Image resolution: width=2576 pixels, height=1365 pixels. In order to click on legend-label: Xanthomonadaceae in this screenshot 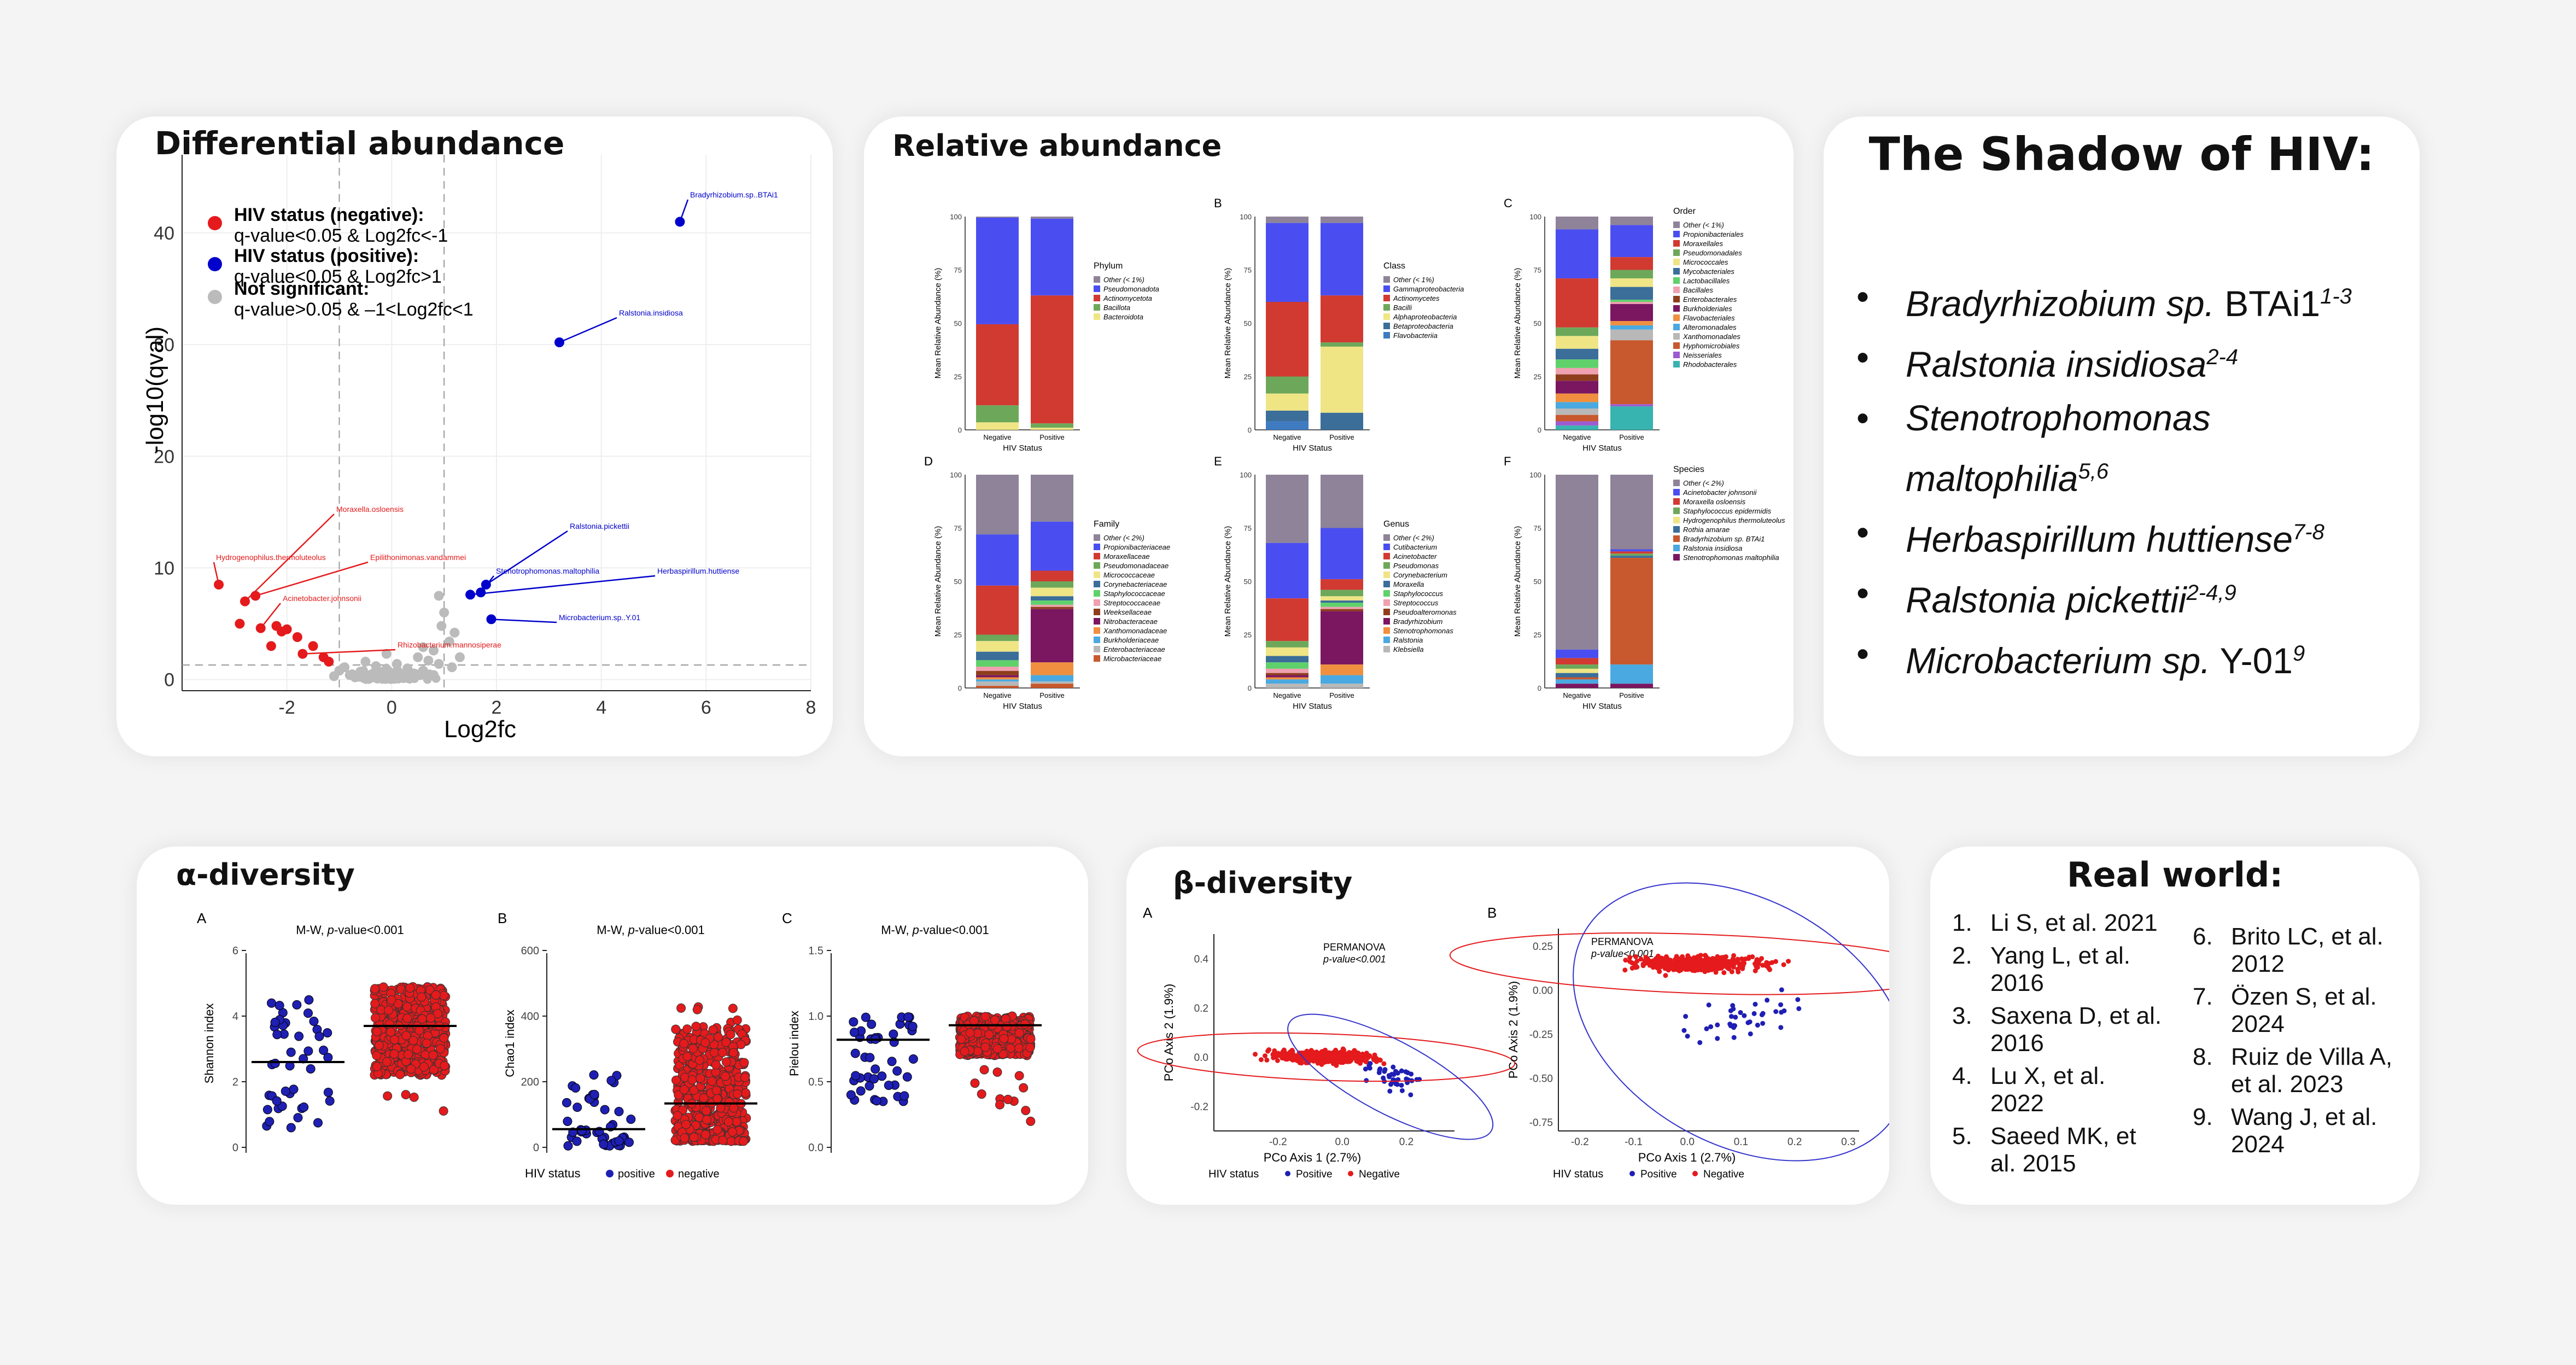, I will do `click(1135, 631)`.